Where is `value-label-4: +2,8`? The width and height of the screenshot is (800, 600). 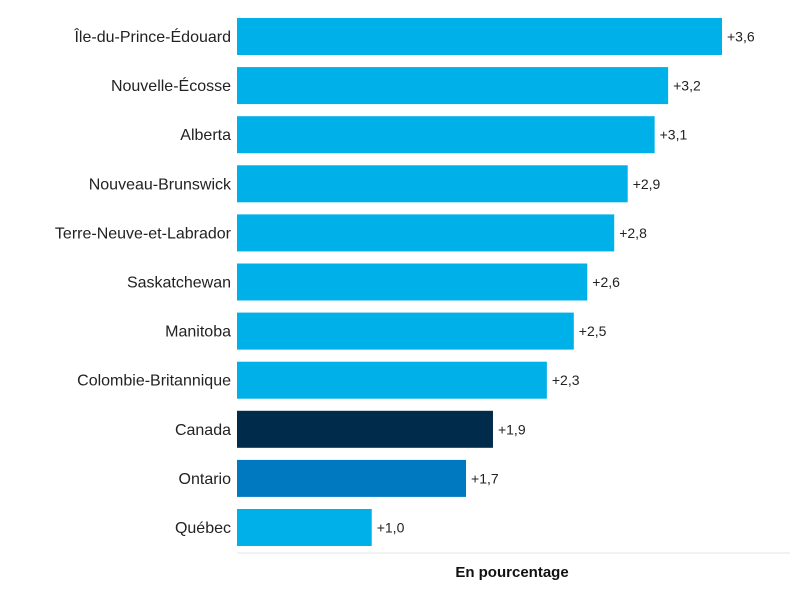
value-label-4: +2,8 is located at coordinates (633, 233).